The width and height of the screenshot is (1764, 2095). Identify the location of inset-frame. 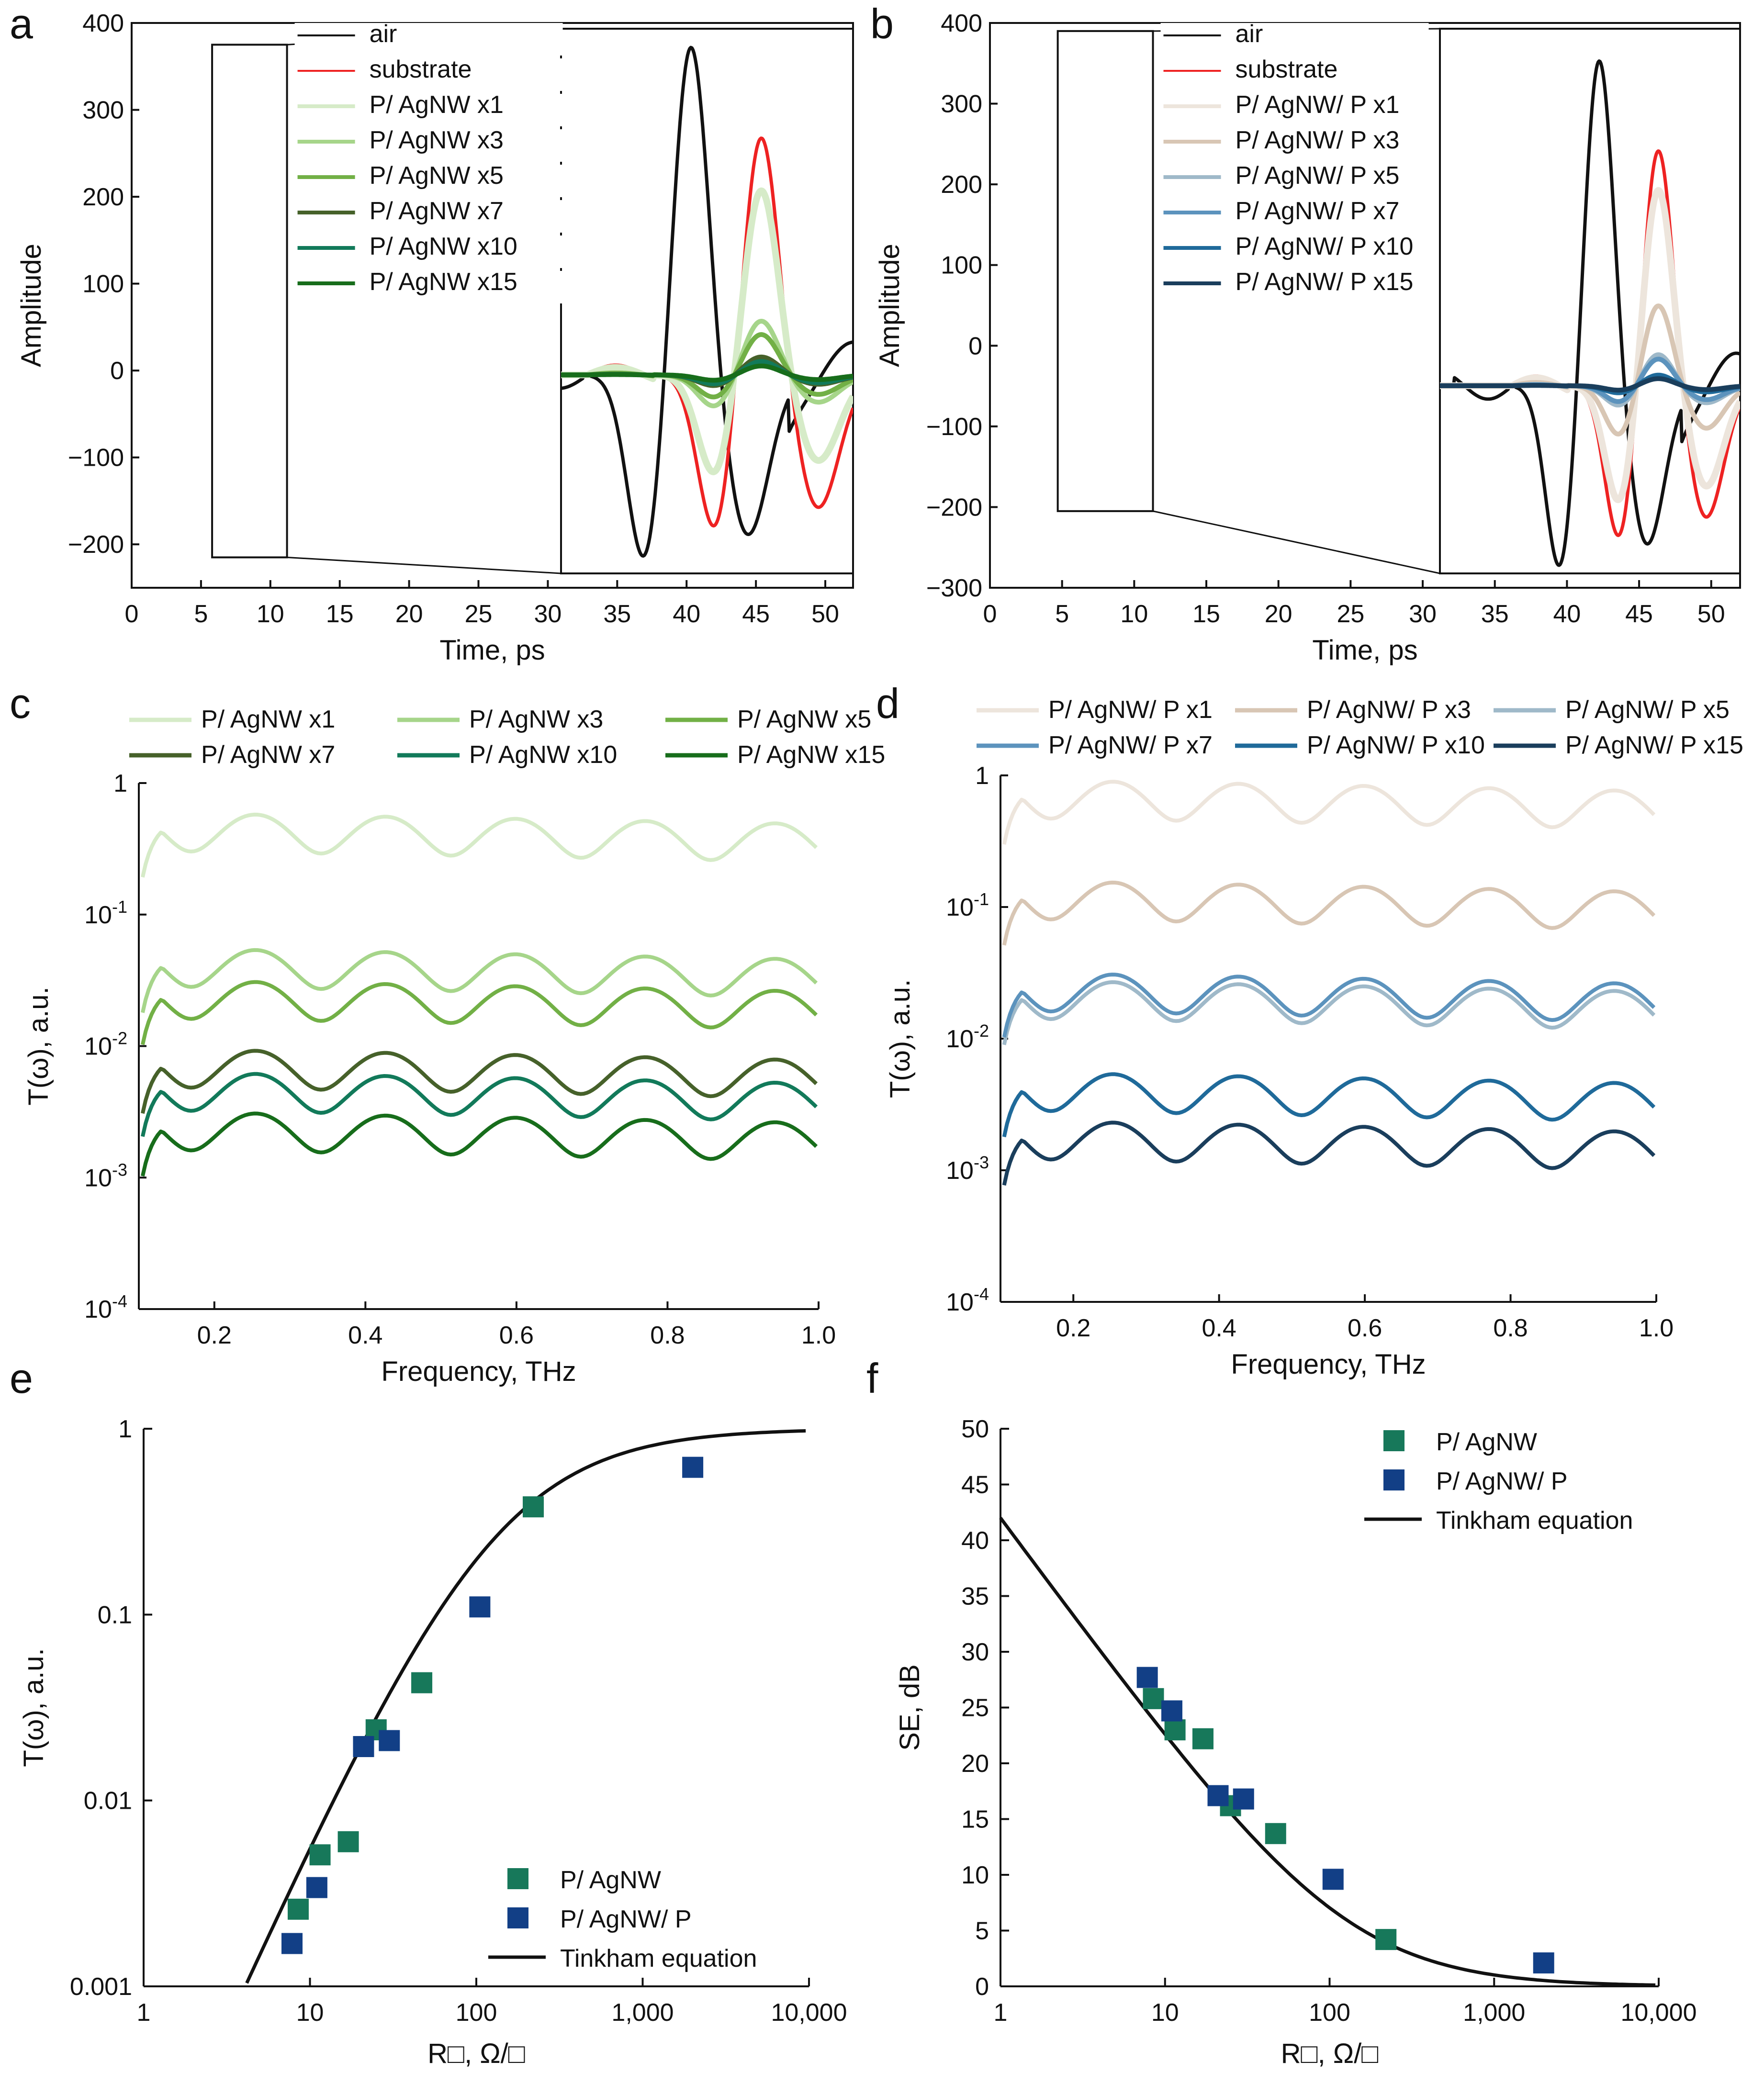
(707, 301).